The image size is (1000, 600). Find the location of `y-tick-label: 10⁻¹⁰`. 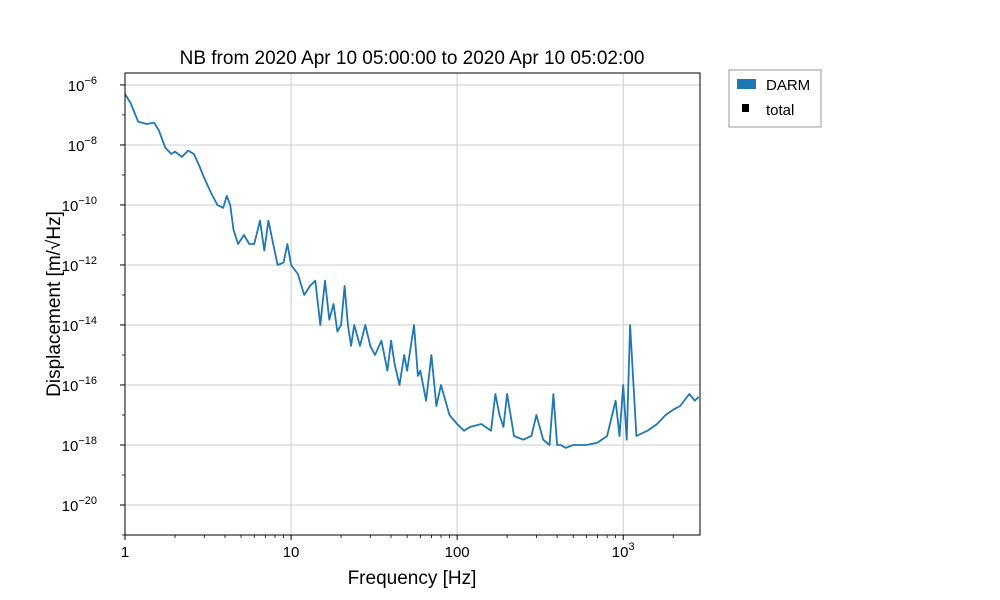

y-tick-label: 10⁻¹⁰ is located at coordinates (79, 205).